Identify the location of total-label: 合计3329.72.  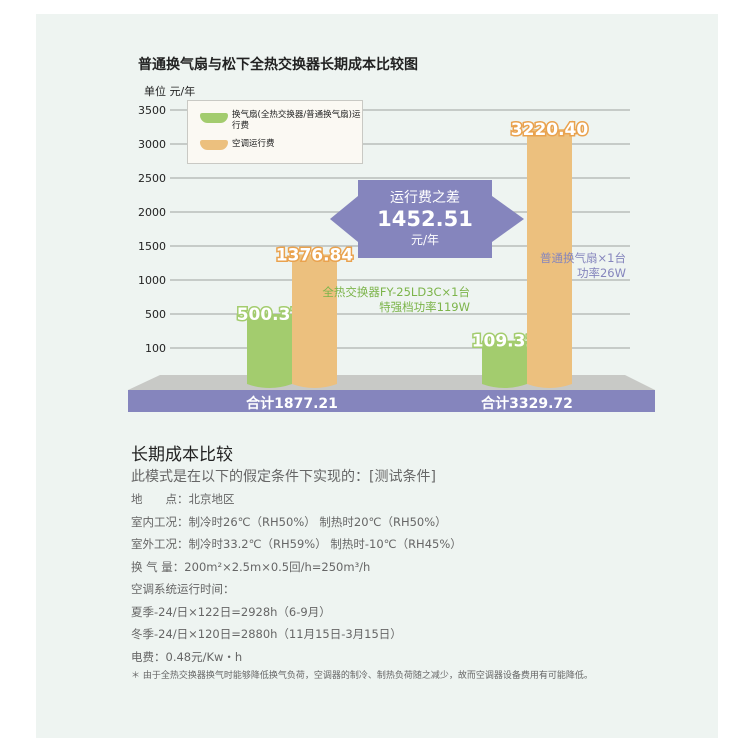
(527, 403).